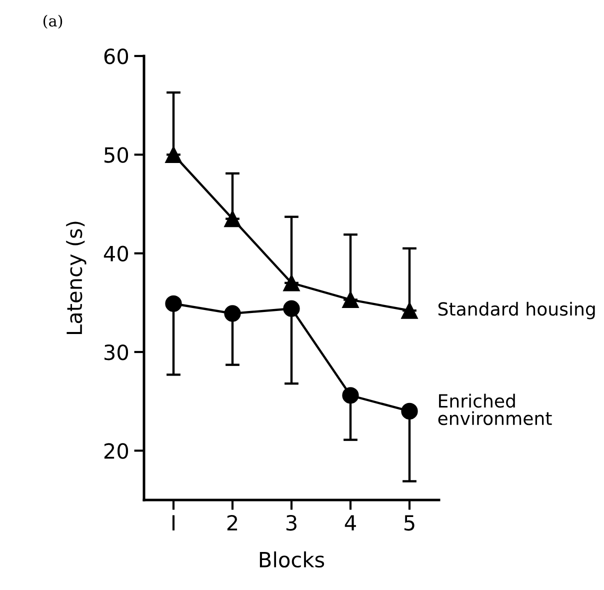 The image size is (604, 590). I want to click on x-tick-label: 2, so click(232, 522).